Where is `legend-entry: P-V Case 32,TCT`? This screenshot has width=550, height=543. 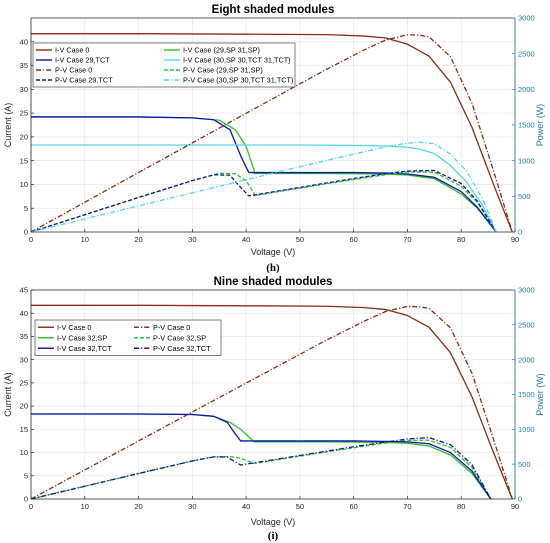 legend-entry: P-V Case 32,TCT is located at coordinates (182, 348).